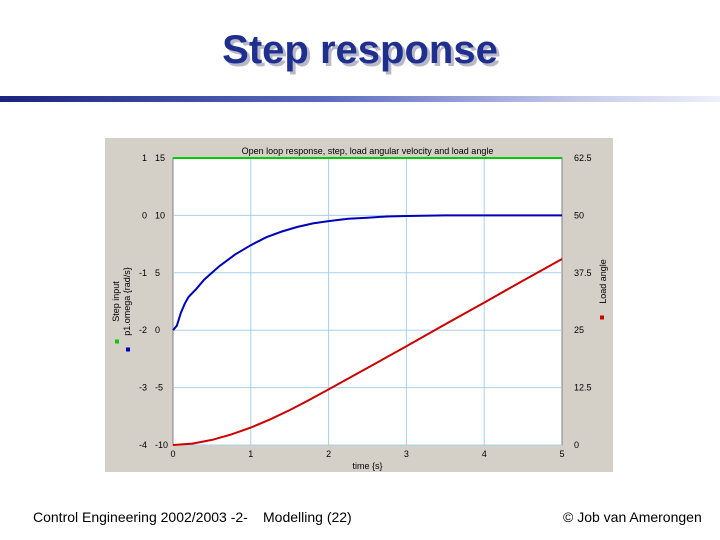 This screenshot has width=720, height=540. What do you see at coordinates (579, 330) in the screenshot?
I see `y-tick-label-angle: 25` at bounding box center [579, 330].